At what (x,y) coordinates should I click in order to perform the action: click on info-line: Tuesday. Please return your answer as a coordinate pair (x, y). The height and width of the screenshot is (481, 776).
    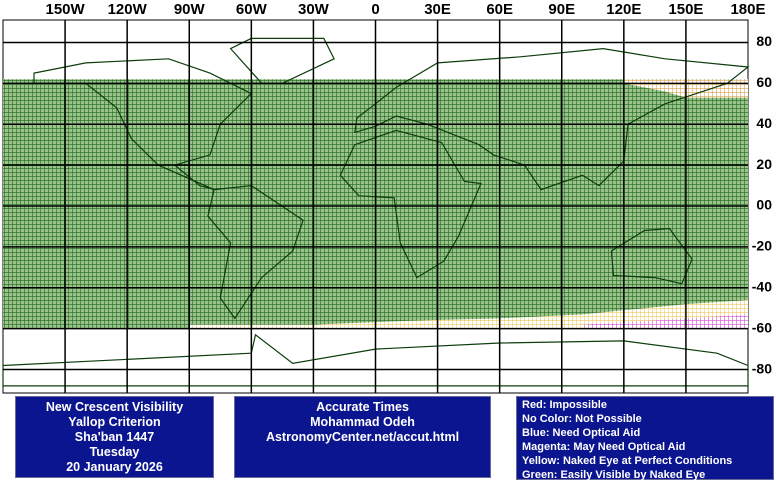
    Looking at the image, I should click on (114, 452).